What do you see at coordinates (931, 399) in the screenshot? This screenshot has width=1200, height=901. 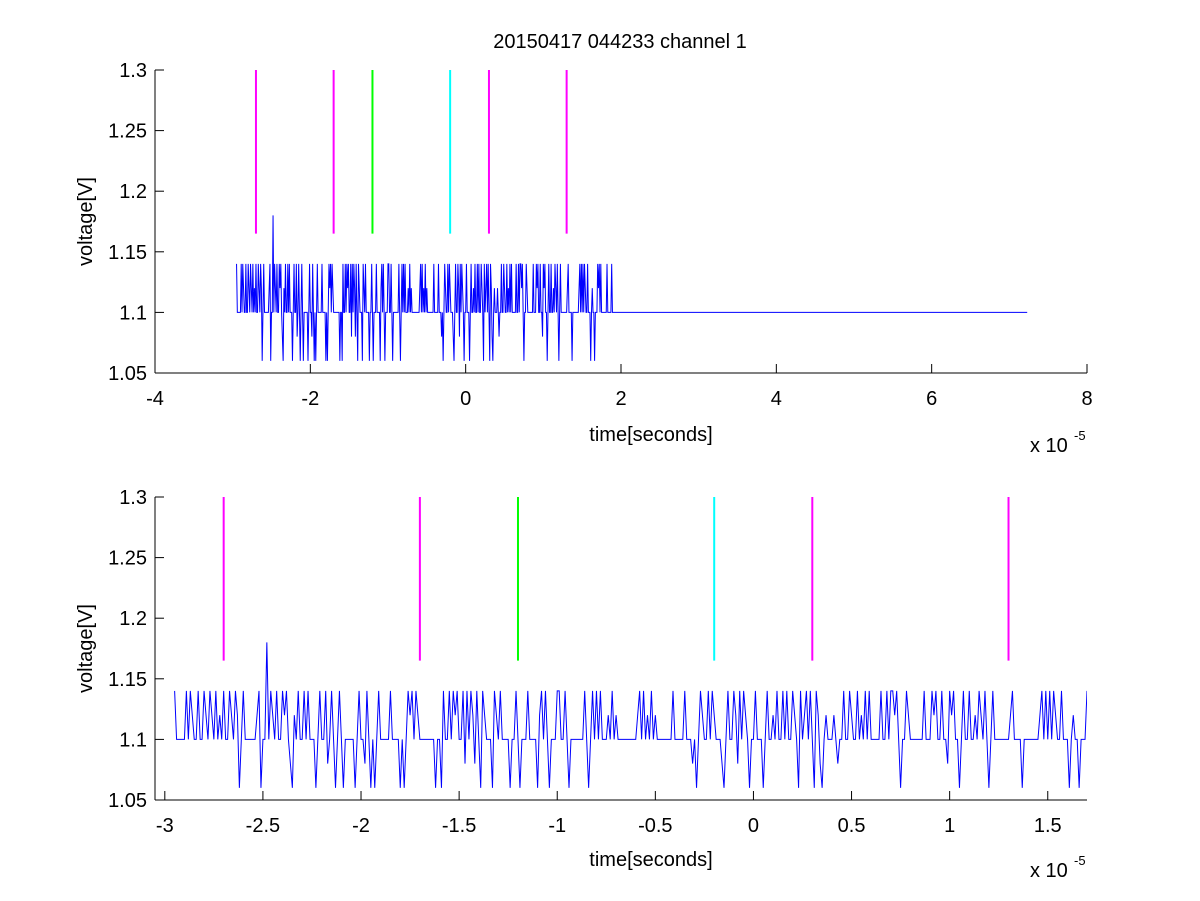 I see `x-tick-label: 6` at bounding box center [931, 399].